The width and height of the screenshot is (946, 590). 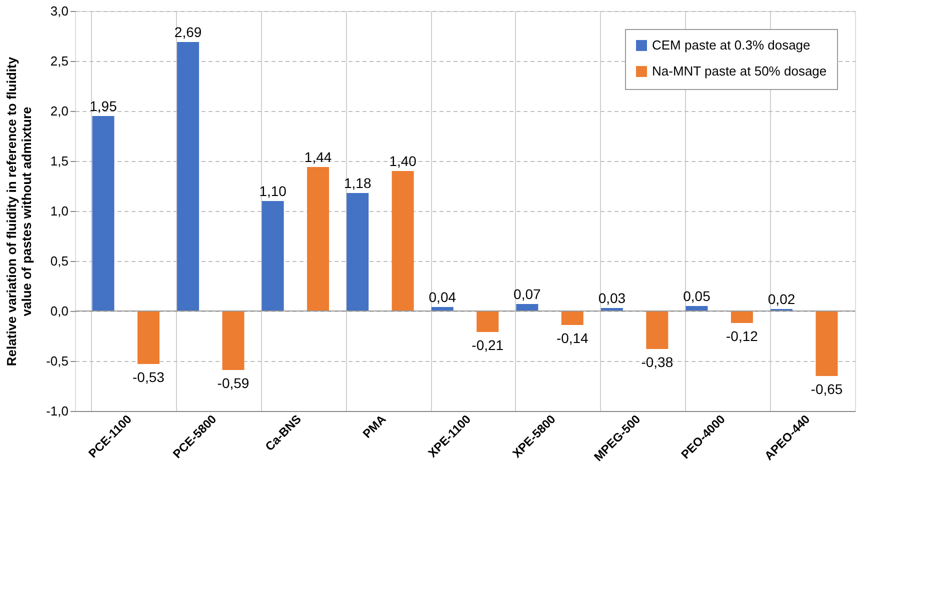 I want to click on y-tick-label: 0,5, so click(x=59, y=261).